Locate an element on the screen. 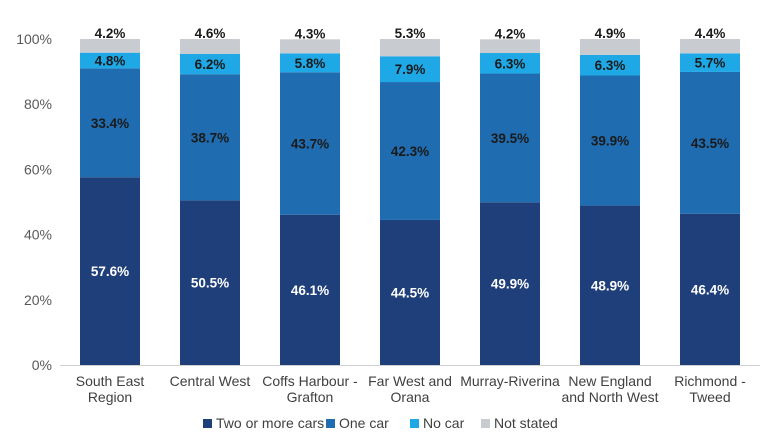 The width and height of the screenshot is (764, 446). data-label: 4.8% is located at coordinates (110, 61).